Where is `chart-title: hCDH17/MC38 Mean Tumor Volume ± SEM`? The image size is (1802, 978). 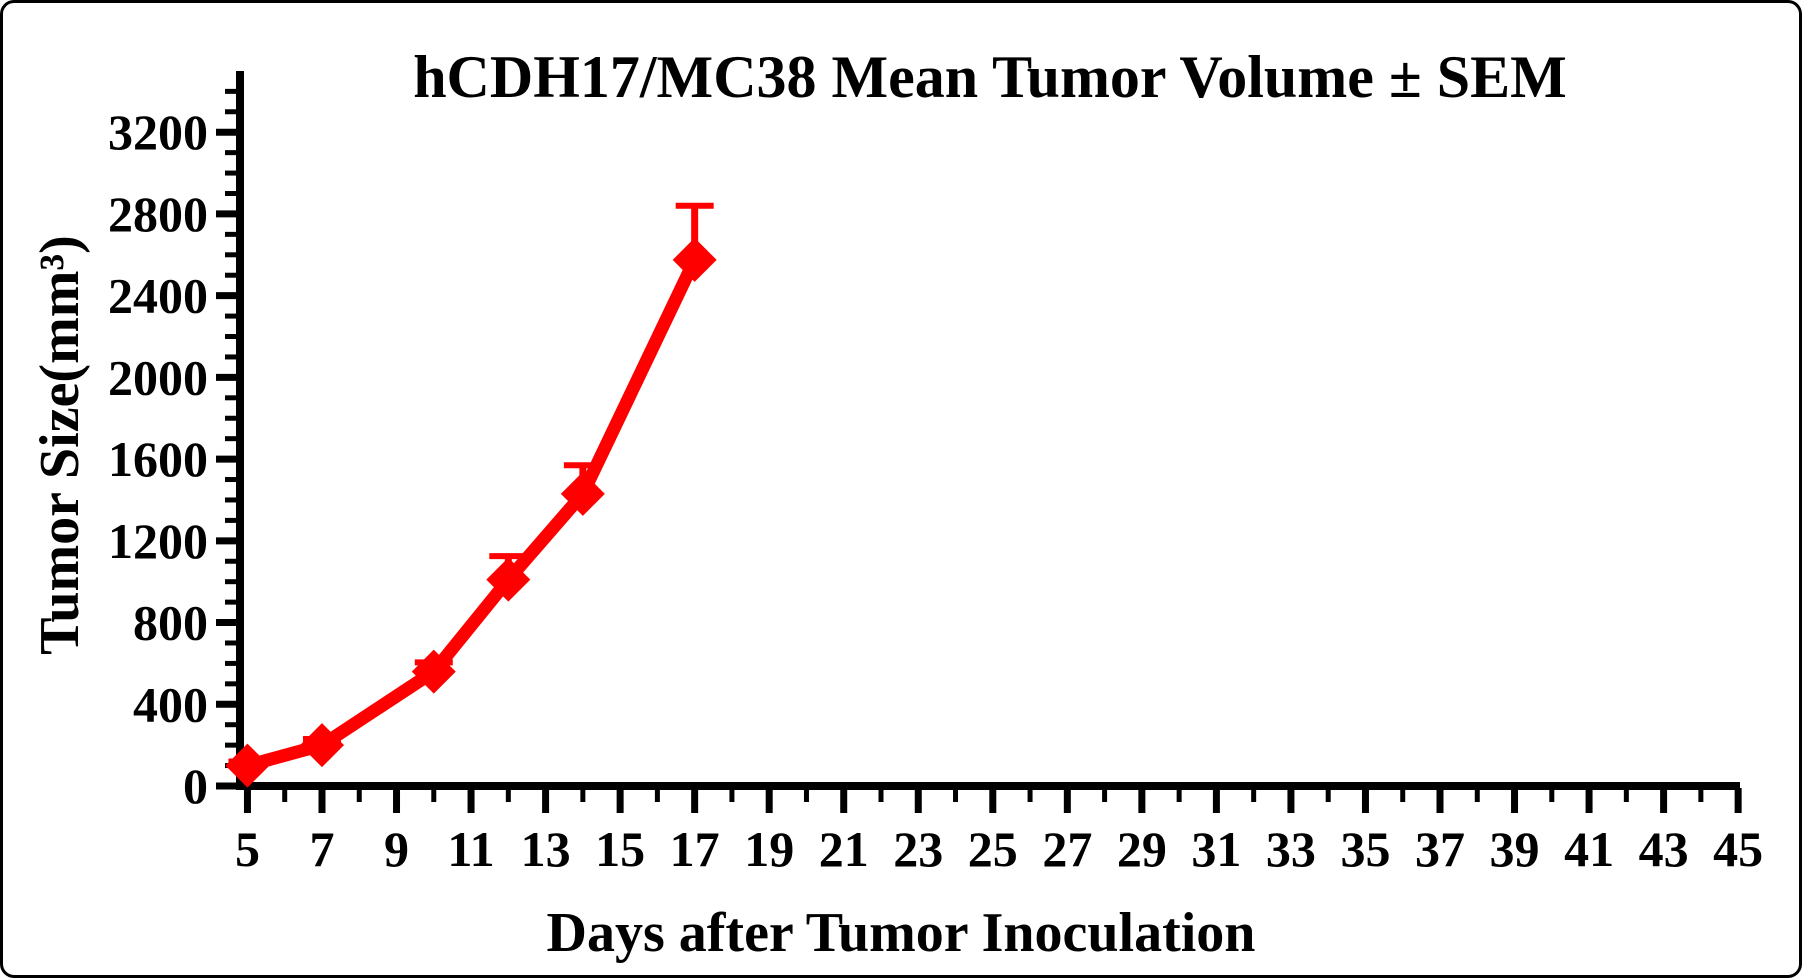
chart-title: hCDH17/MC38 Mean Tumor Volume ± SEM is located at coordinates (990, 77).